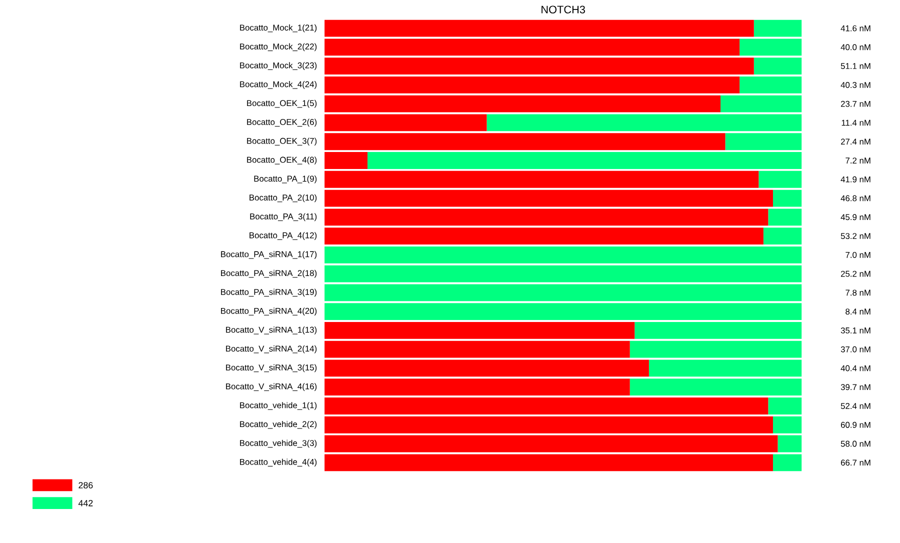 This screenshot has width=900, height=543. What do you see at coordinates (271, 387) in the screenshot?
I see `y-tick-label: Bocatto_V_siRNA_4(16)` at bounding box center [271, 387].